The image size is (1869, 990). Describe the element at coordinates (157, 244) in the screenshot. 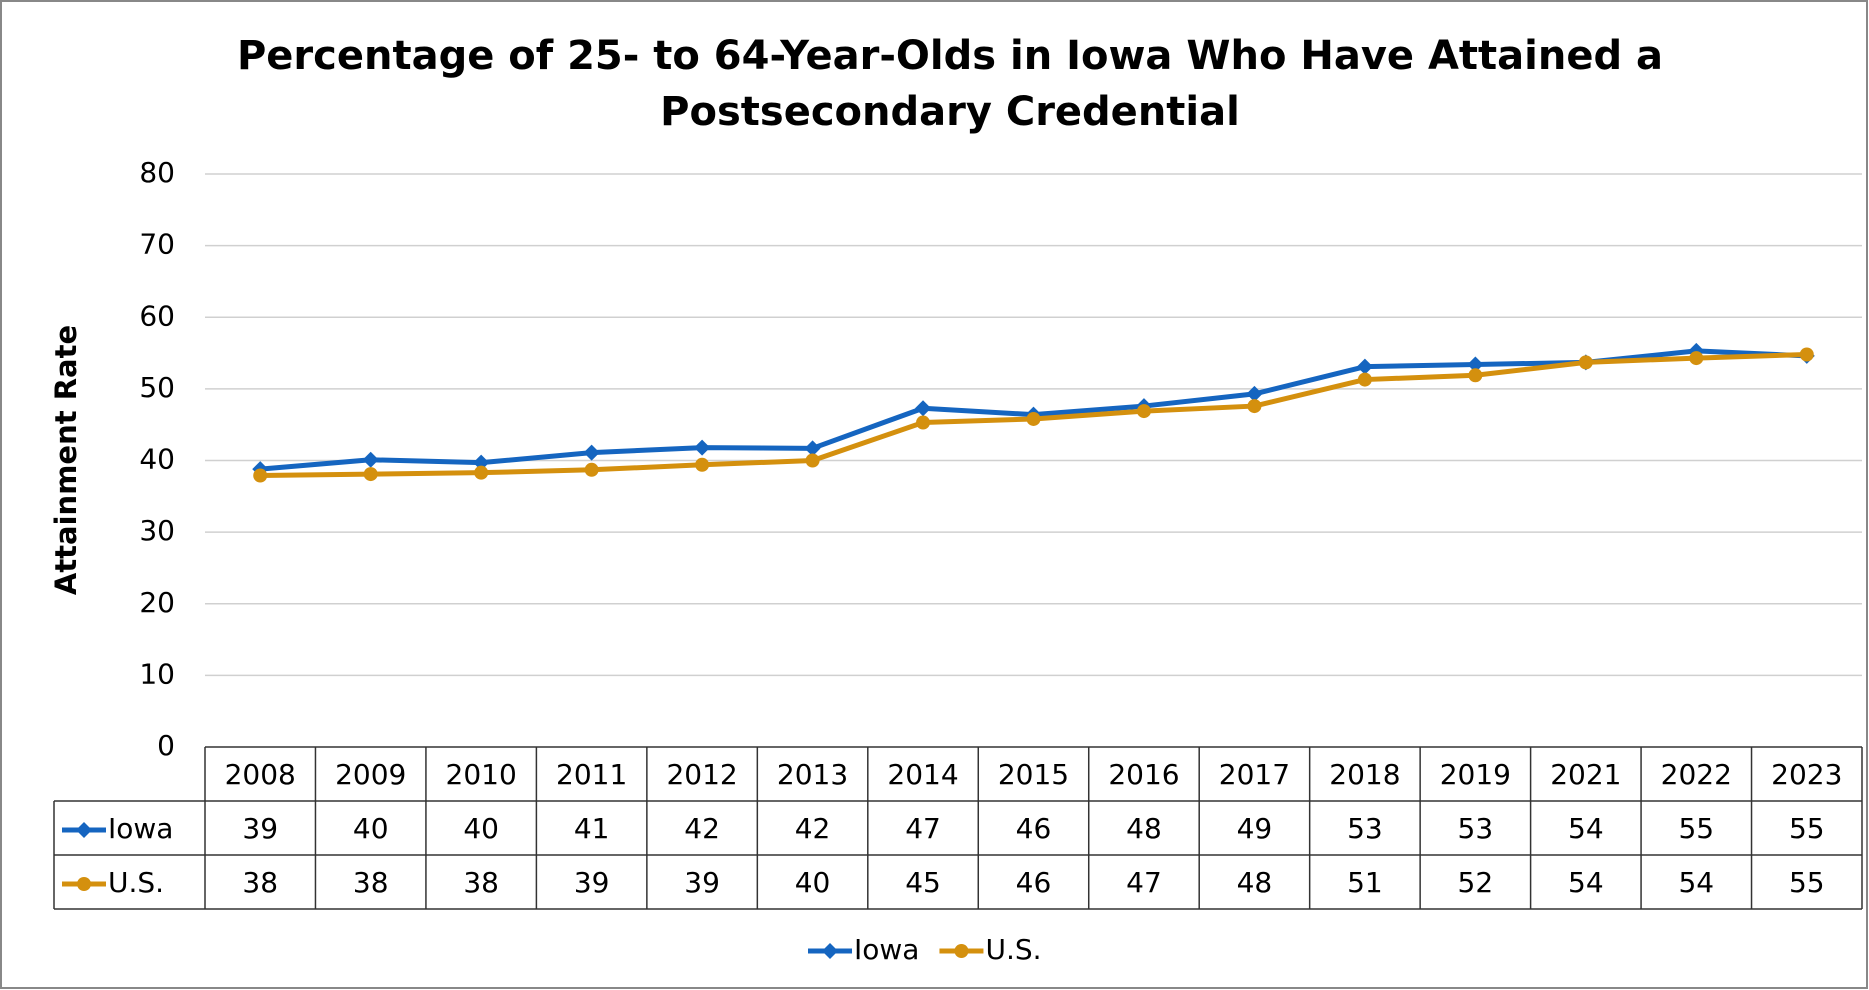

I see `y-tick-label: 70` at that location.